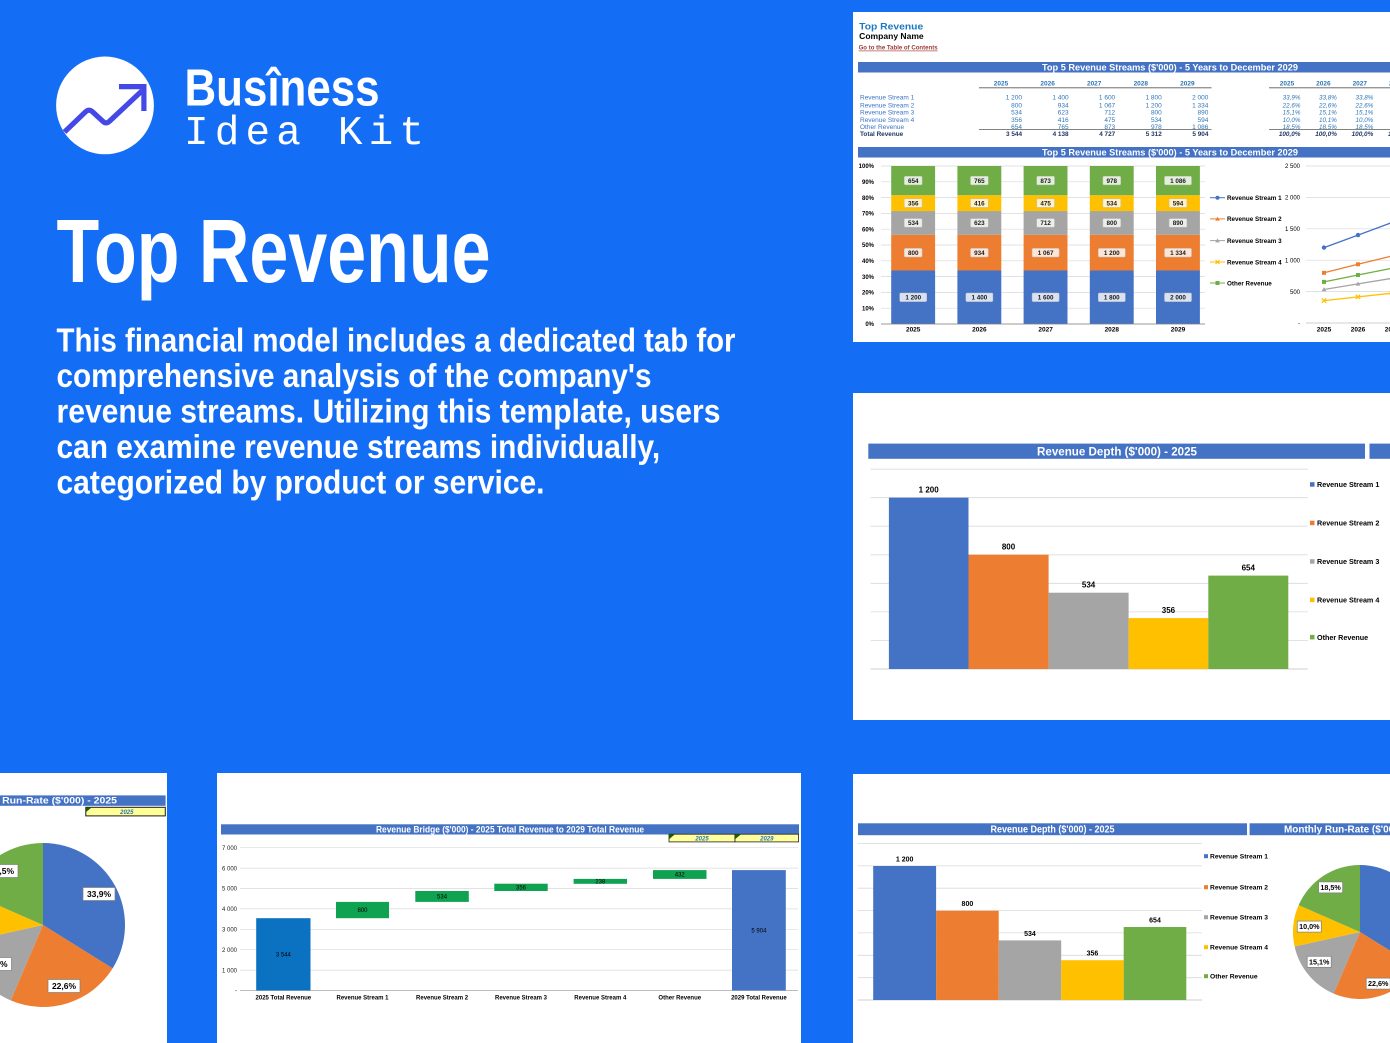 The height and width of the screenshot is (1043, 1390). Describe the element at coordinates (230, 849) in the screenshot. I see `svg-text: 7 000` at that location.